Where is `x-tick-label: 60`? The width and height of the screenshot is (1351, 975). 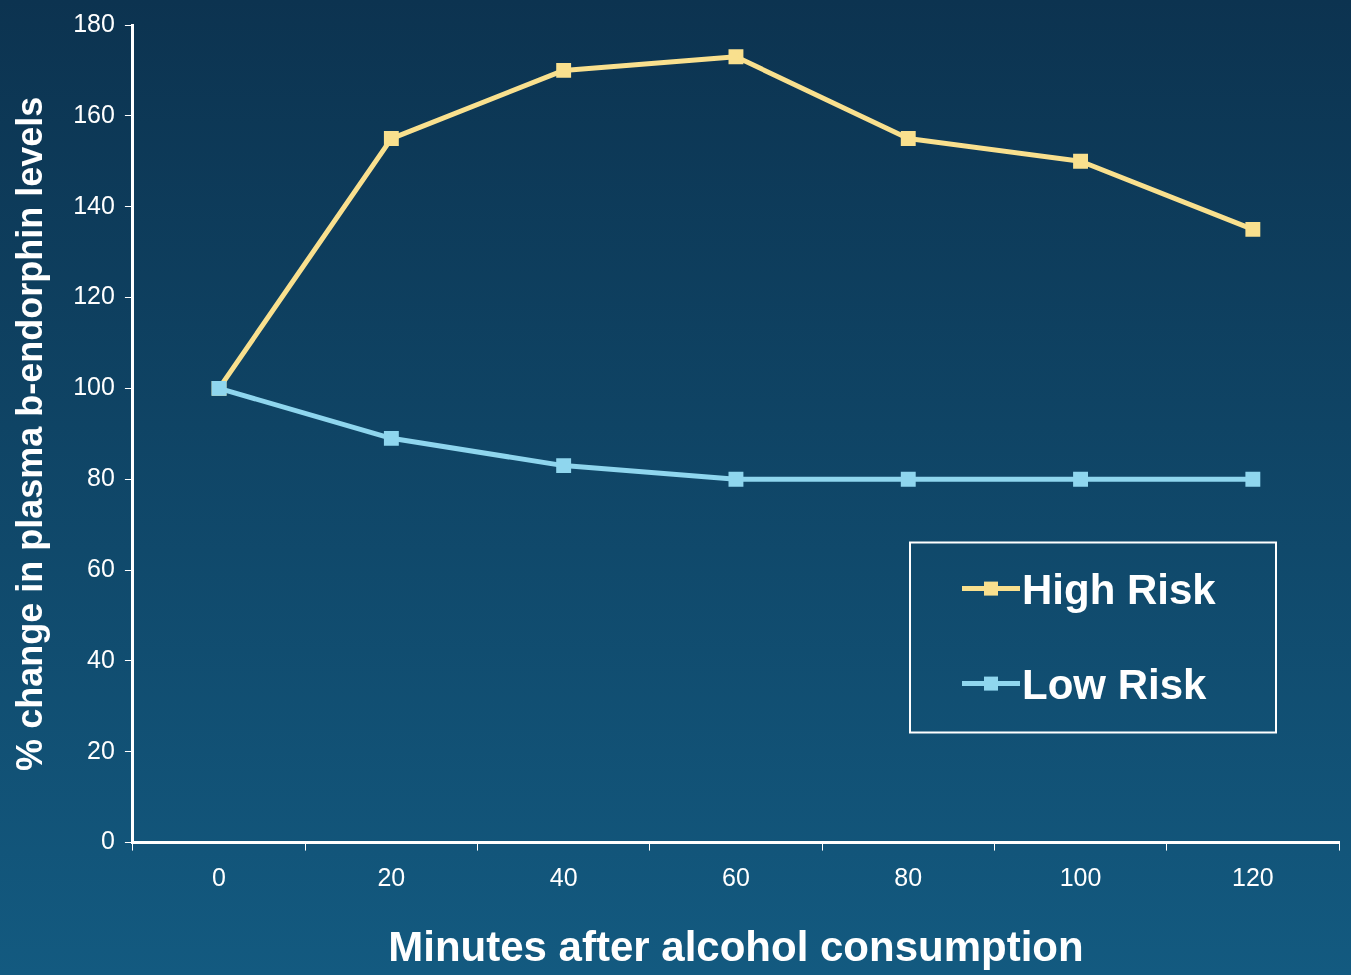 x-tick-label: 60 is located at coordinates (736, 877).